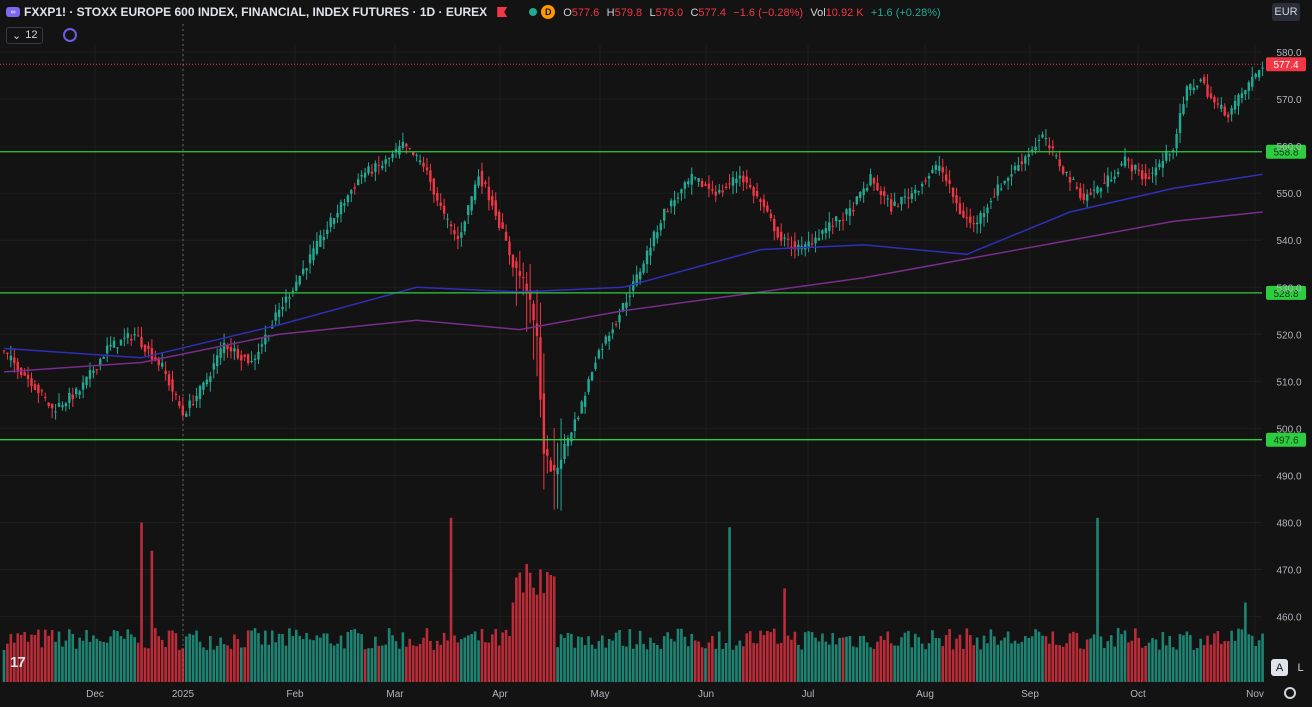 The width and height of the screenshot is (1312, 707). I want to click on x-tick-label: Sep, so click(1030, 694).